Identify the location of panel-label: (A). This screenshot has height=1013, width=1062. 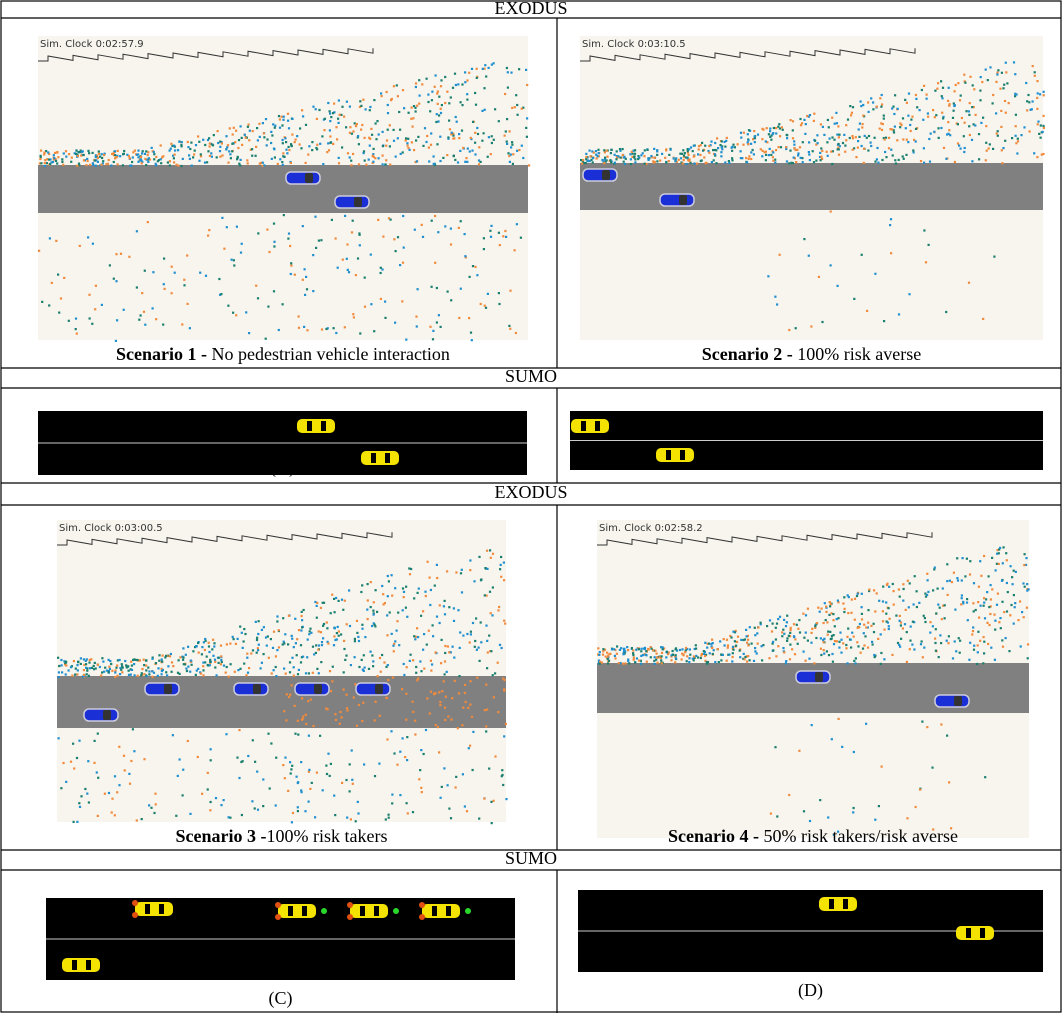
(282, 467).